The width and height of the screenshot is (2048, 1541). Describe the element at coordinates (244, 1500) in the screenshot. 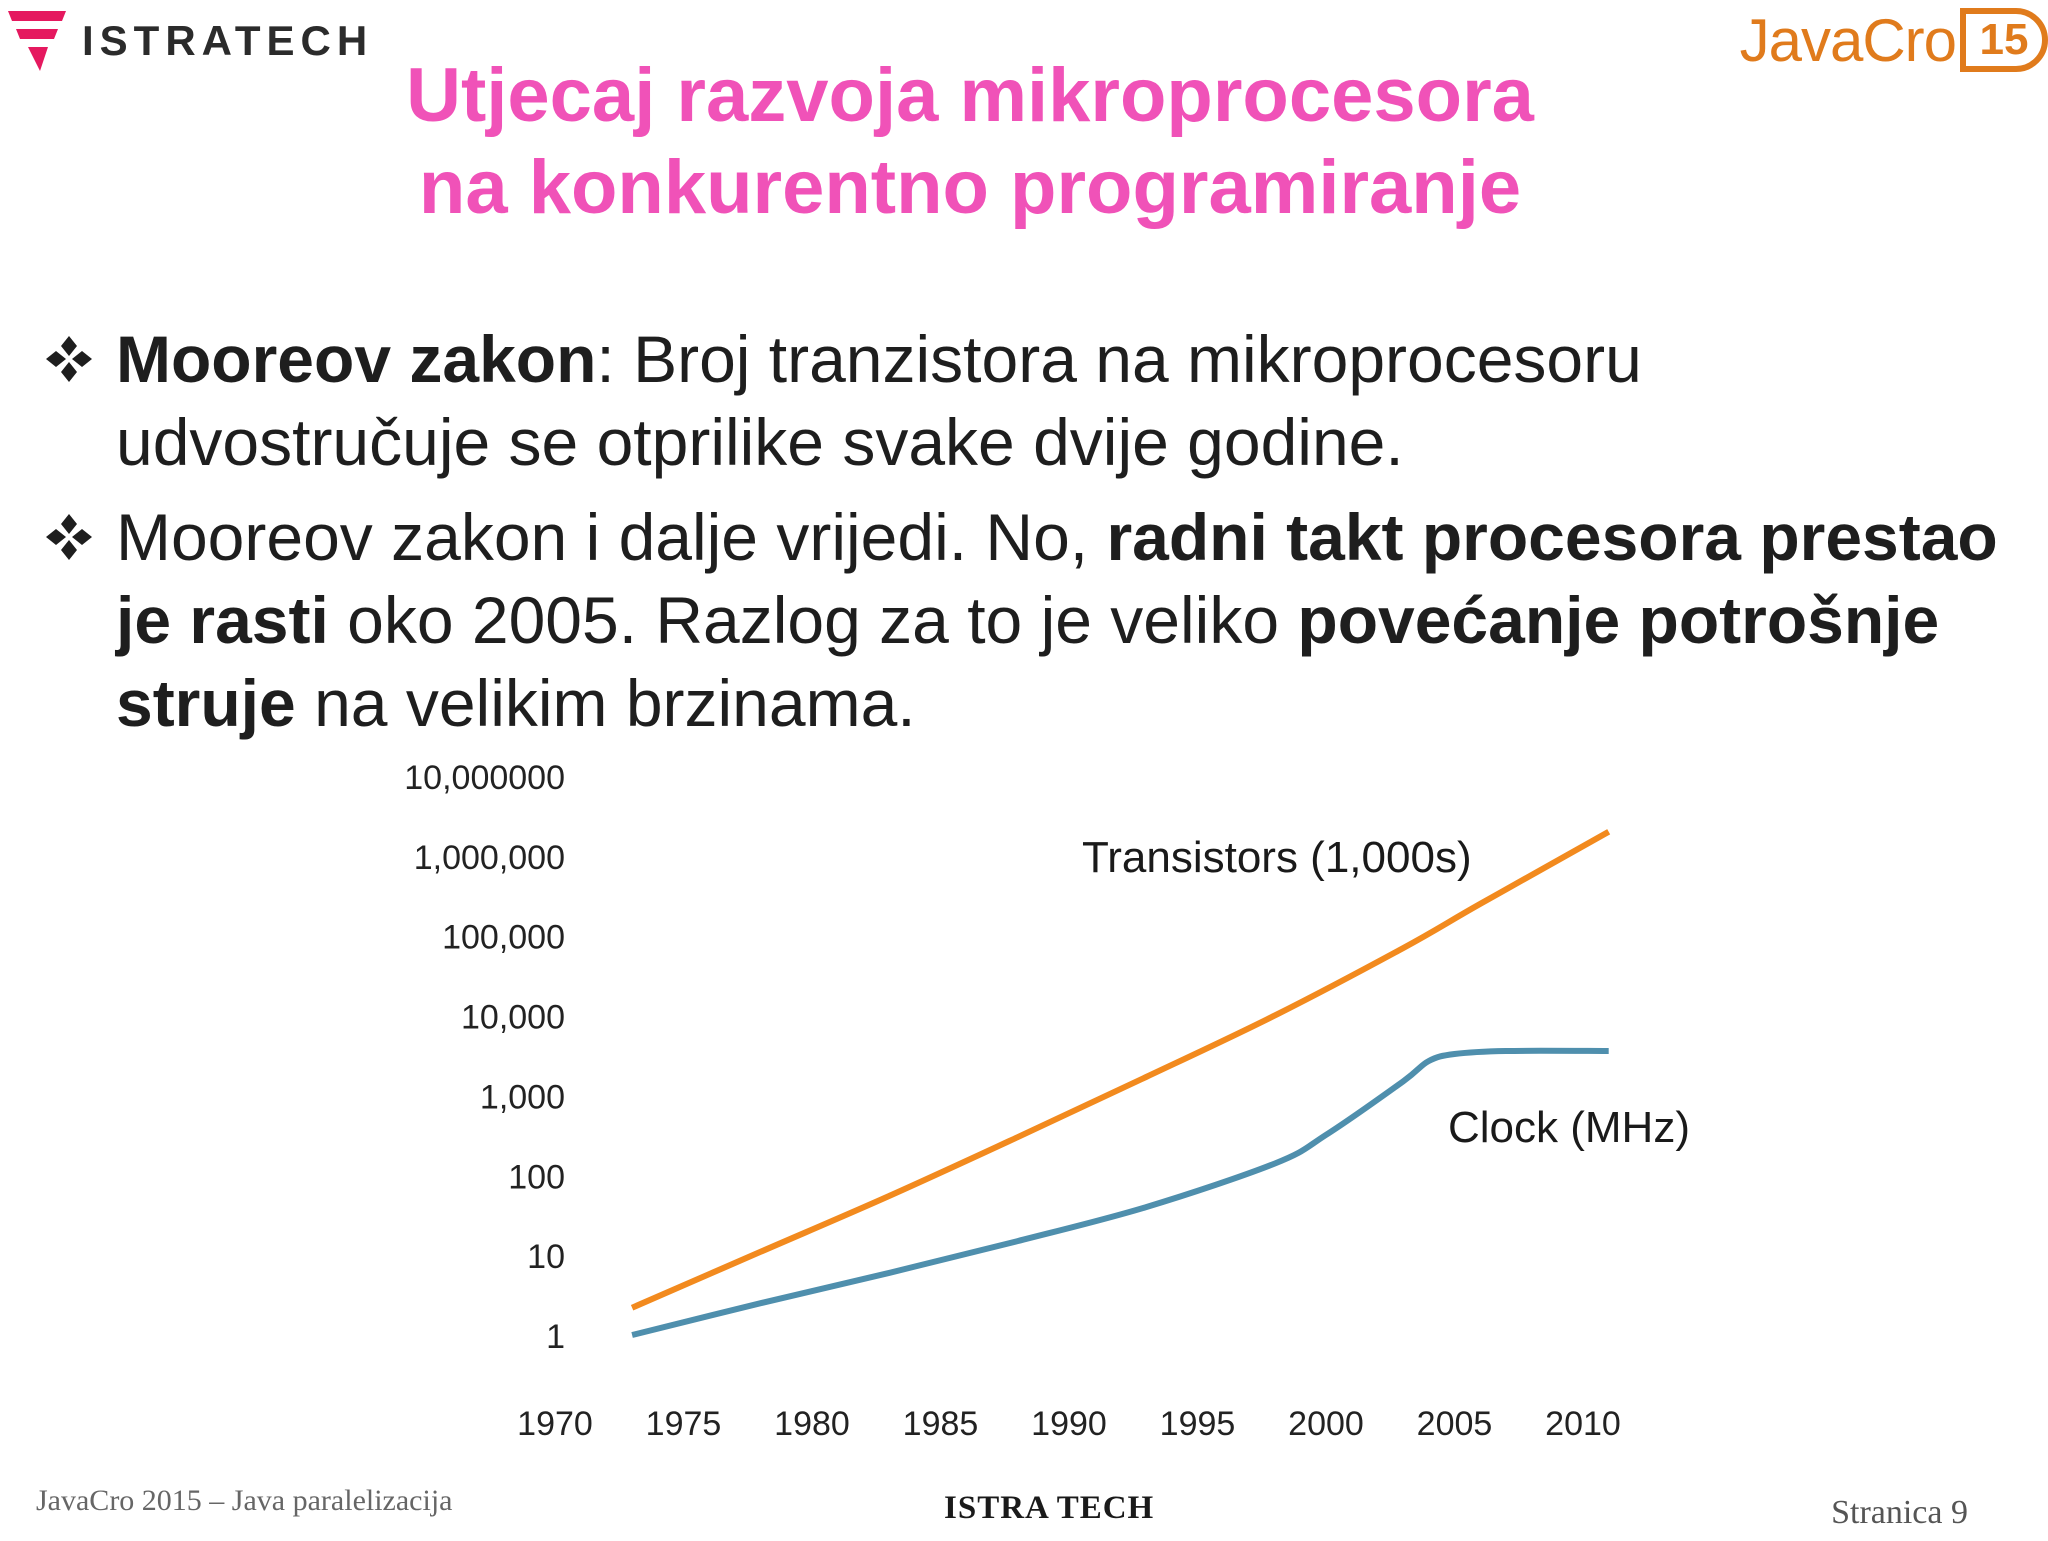

I see `footer-left-text: JavaCro 2015 – Java paralelizacija` at that location.